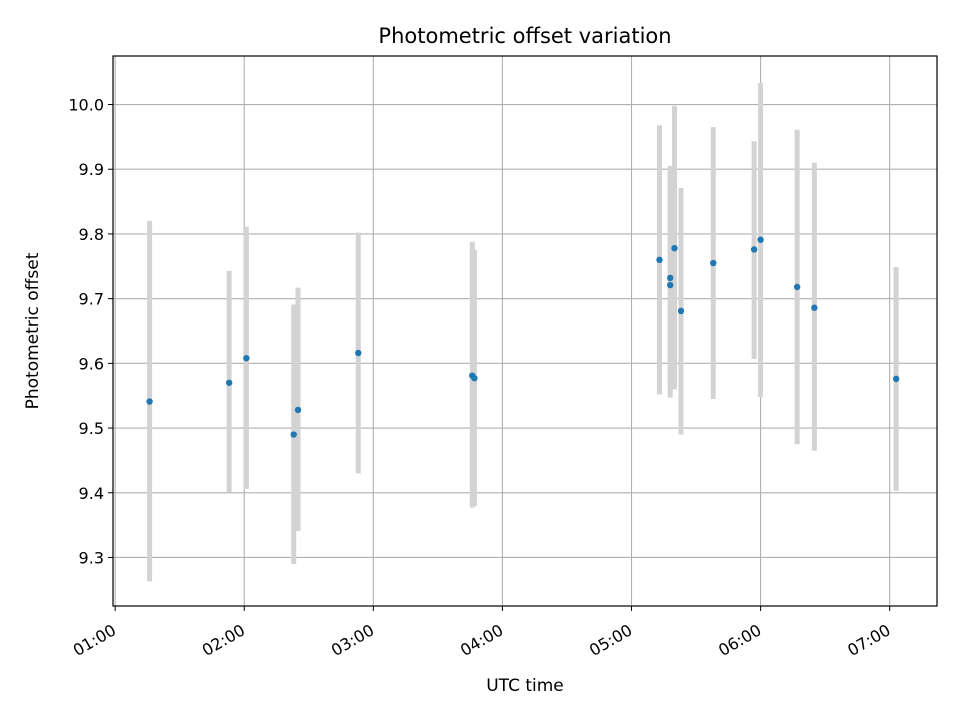 The width and height of the screenshot is (960, 720). I want to click on y-tick-label: 9.5, so click(91, 428).